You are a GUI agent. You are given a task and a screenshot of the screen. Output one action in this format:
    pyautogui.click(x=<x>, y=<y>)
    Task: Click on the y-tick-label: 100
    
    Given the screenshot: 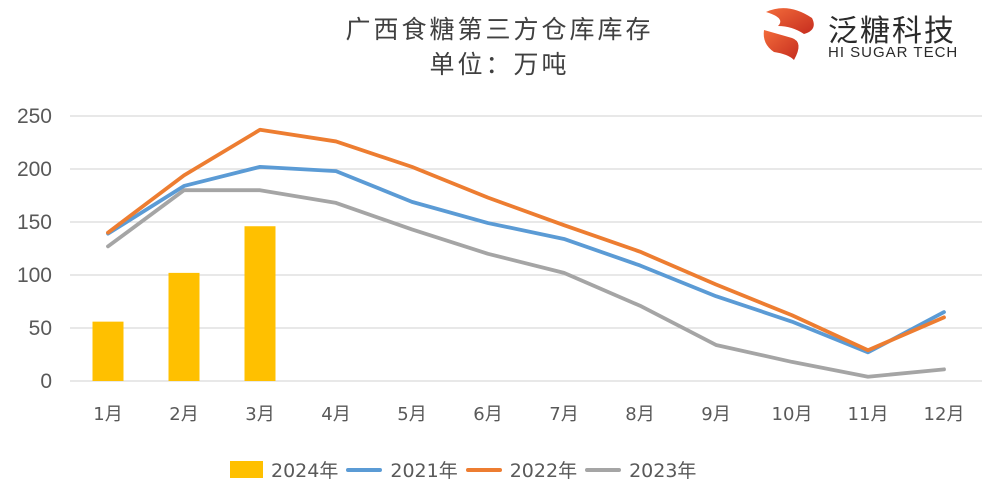 What is the action you would take?
    pyautogui.click(x=34, y=275)
    